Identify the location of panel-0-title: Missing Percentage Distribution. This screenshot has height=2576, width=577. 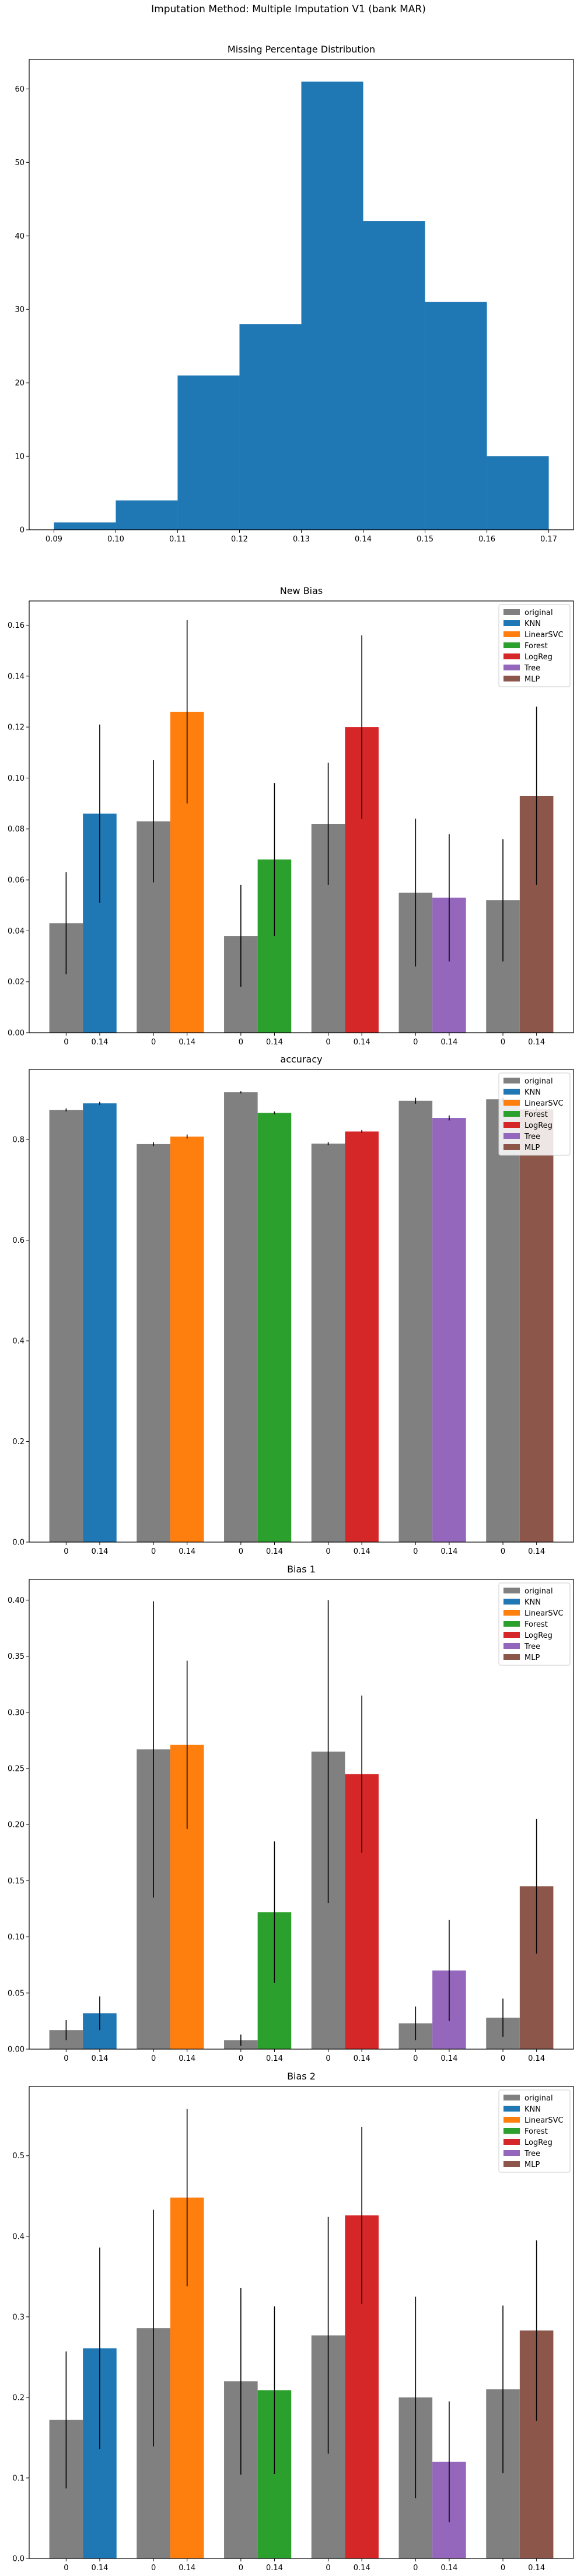
(301, 49).